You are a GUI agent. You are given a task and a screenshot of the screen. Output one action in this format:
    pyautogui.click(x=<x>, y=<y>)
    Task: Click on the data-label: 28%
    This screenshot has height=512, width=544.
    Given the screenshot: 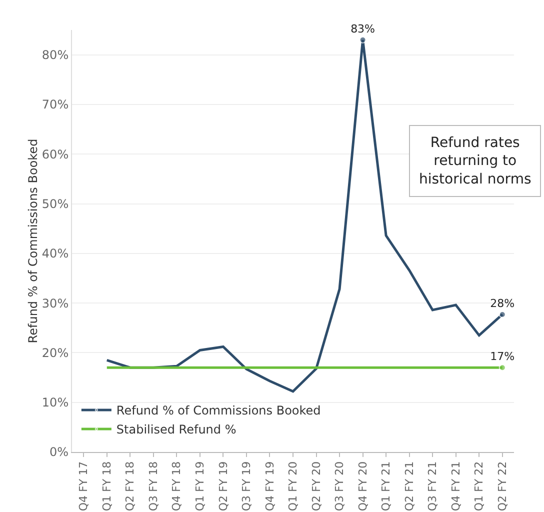 What is the action you would take?
    pyautogui.click(x=502, y=303)
    